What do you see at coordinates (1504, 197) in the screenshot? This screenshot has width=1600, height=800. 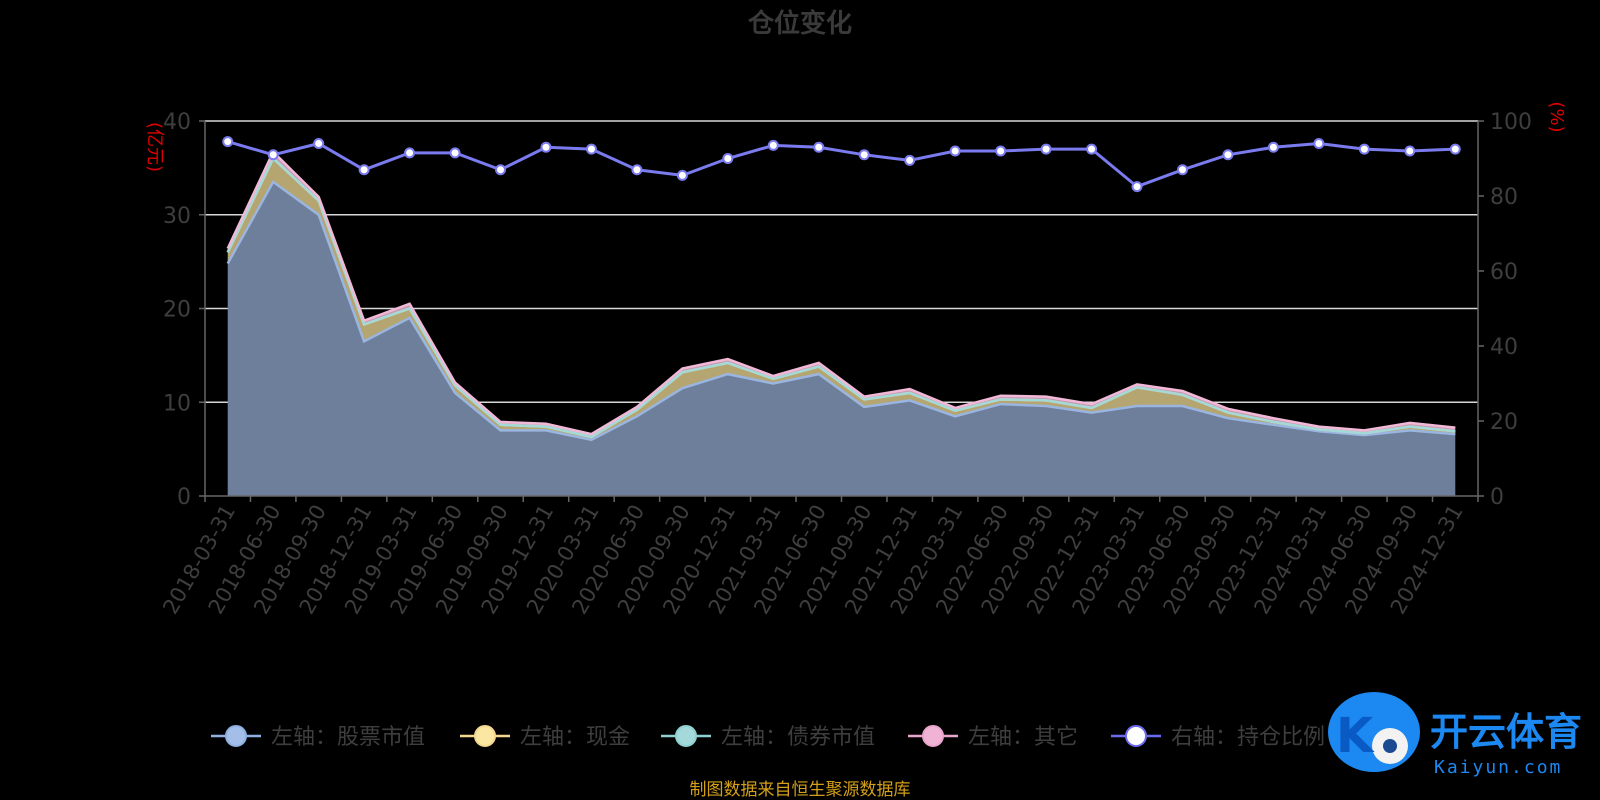 I see `right-y-tick-label: 80` at bounding box center [1504, 197].